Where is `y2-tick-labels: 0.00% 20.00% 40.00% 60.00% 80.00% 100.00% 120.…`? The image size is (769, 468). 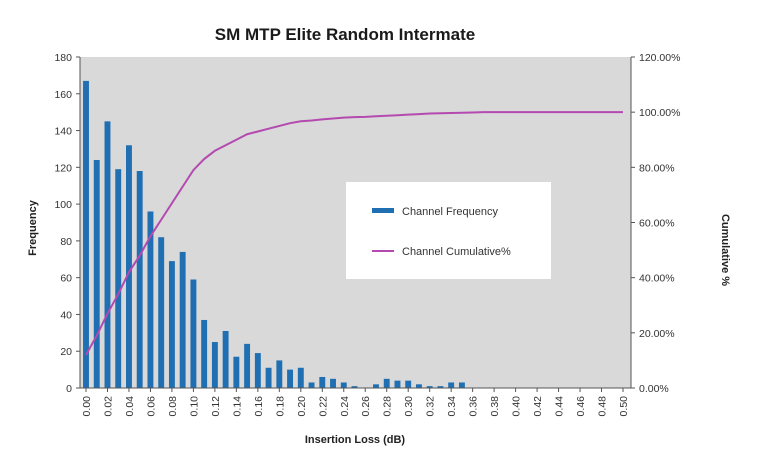 y2-tick-labels: 0.00% 20.00% 40.00% 60.00% 80.00% 100.00% 120.… is located at coordinates (659, 223).